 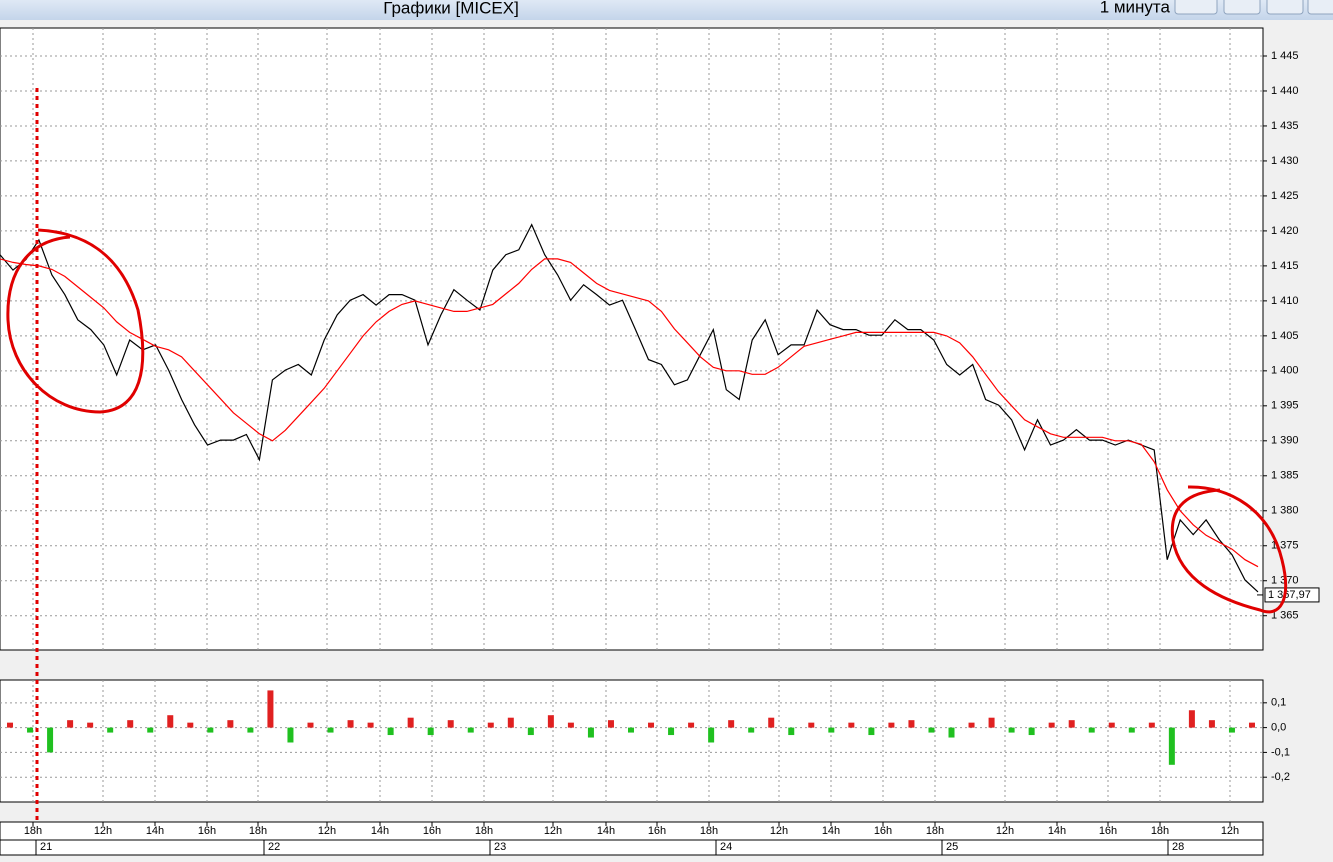 What do you see at coordinates (1278, 728) in the screenshot?
I see `y-tick-label: 0,0` at bounding box center [1278, 728].